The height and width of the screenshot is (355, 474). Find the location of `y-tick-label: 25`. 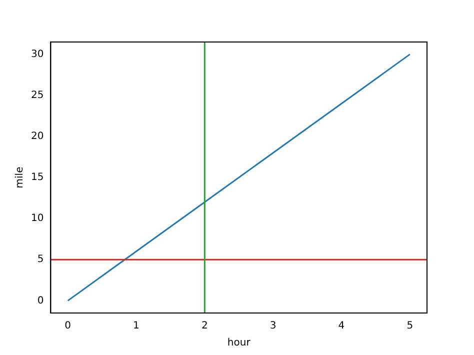

y-tick-label: 25 is located at coordinates (37, 95).